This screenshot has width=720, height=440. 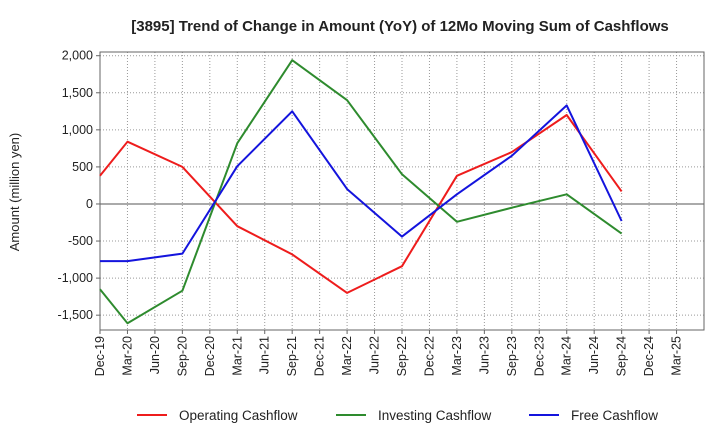 What do you see at coordinates (127, 356) in the screenshot?
I see `x-tick-label: Mar-20` at bounding box center [127, 356].